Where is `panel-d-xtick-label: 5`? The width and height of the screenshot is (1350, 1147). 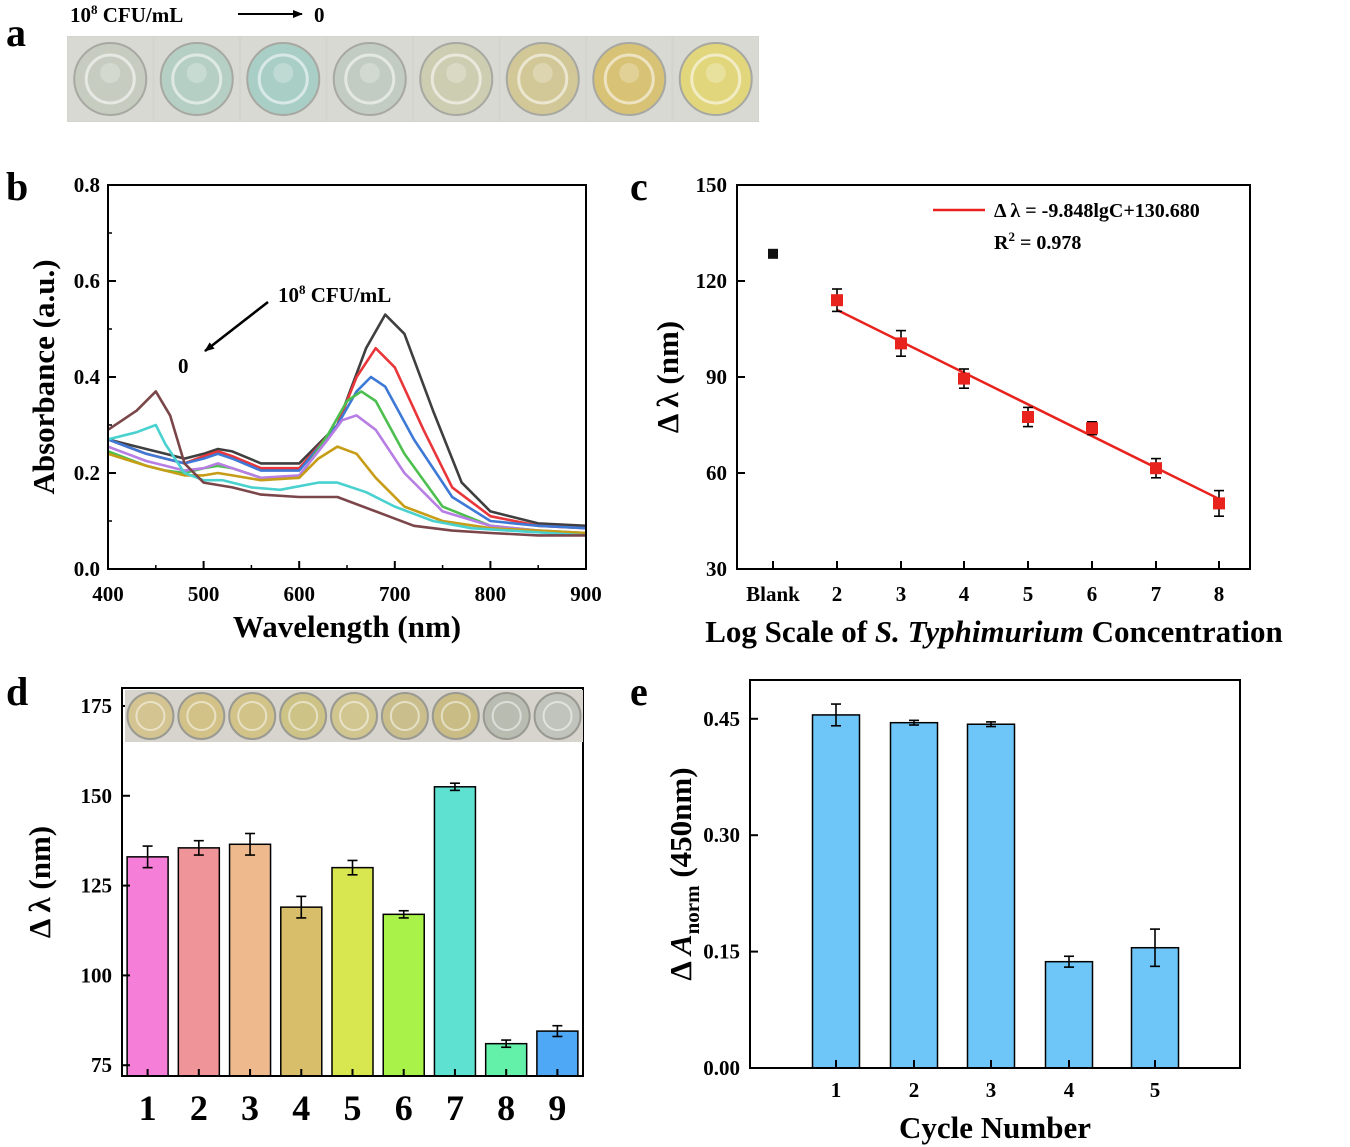
panel-d-xtick-label: 5 is located at coordinates (353, 1108).